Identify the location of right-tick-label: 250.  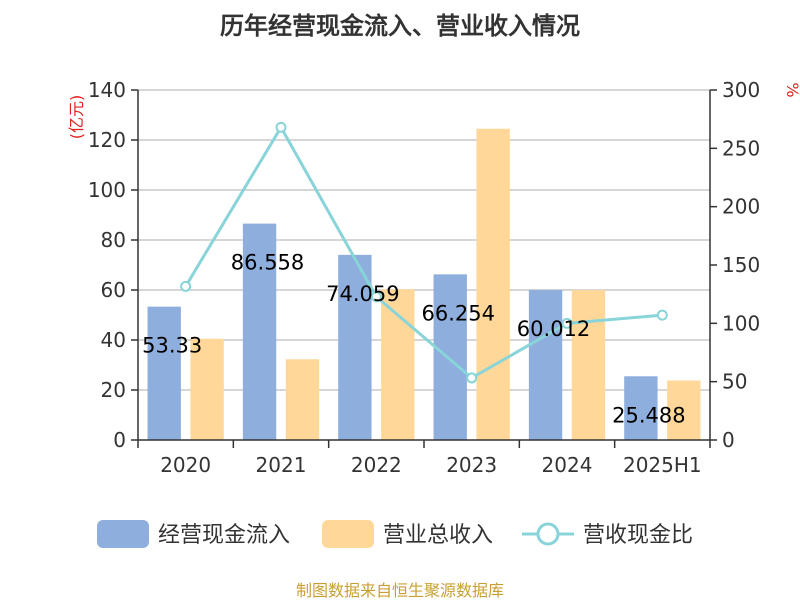
(741, 148).